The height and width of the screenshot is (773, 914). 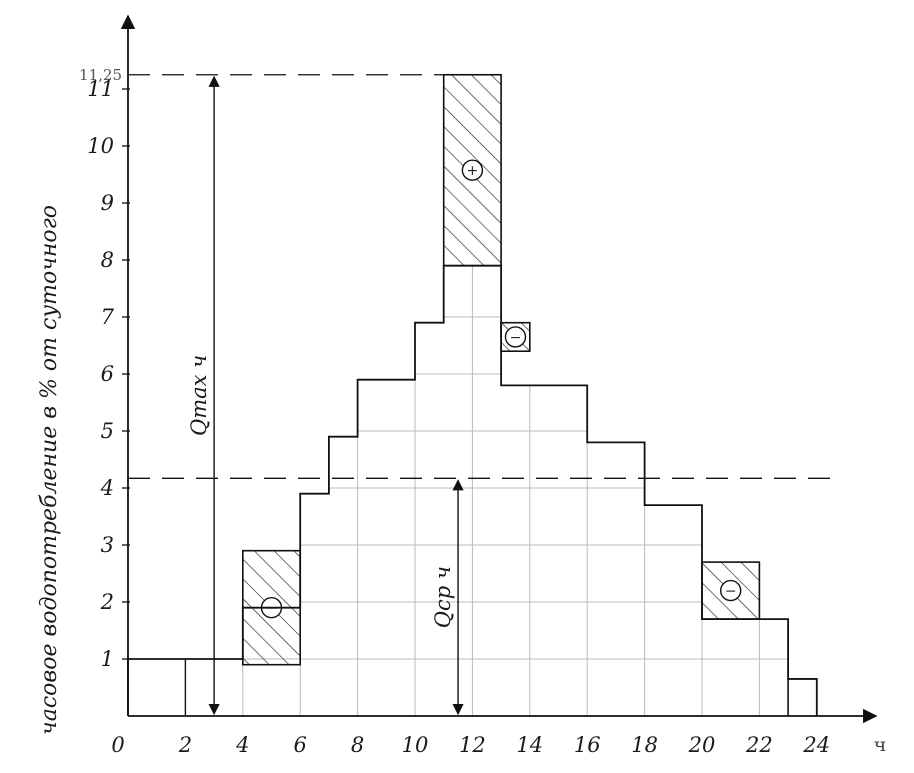 I want to click on dimension-label-2: Qср ч, so click(x=443, y=597).